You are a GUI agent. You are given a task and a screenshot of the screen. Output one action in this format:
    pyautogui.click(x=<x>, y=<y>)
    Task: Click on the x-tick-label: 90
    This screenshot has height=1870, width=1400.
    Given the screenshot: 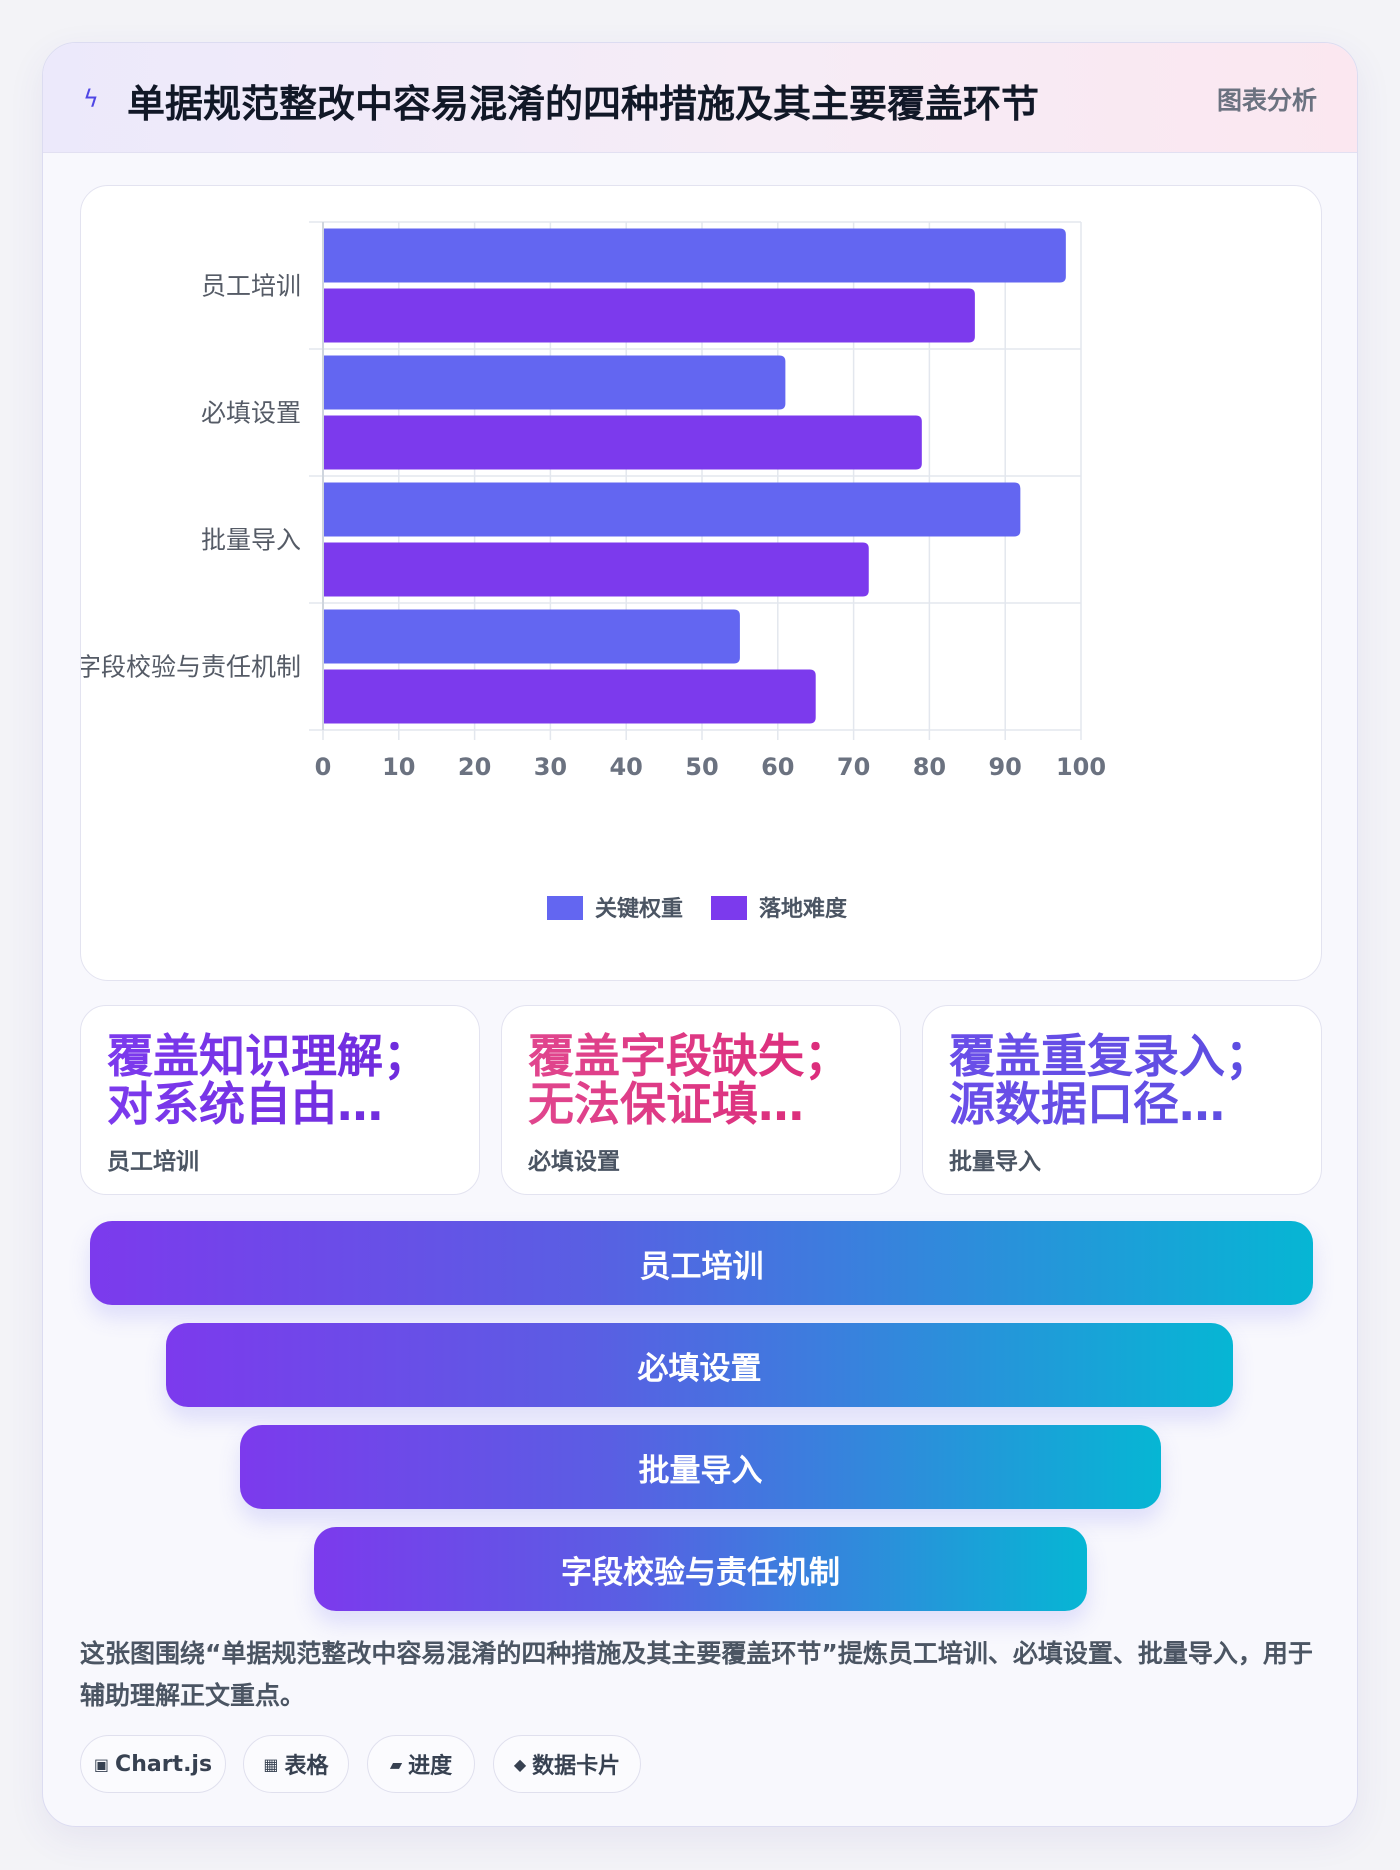 What is the action you would take?
    pyautogui.click(x=1004, y=767)
    